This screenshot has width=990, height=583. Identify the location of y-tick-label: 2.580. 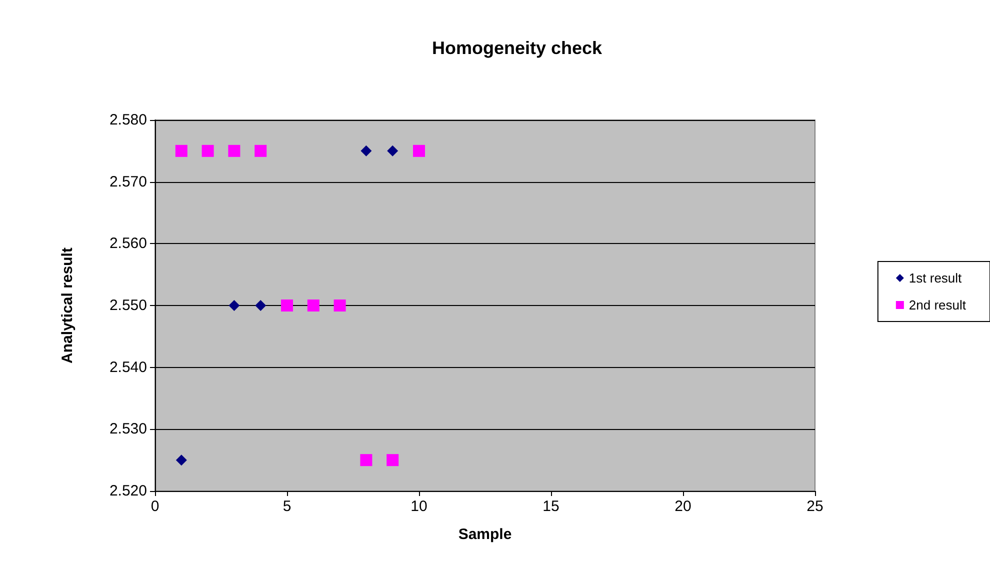
(128, 120).